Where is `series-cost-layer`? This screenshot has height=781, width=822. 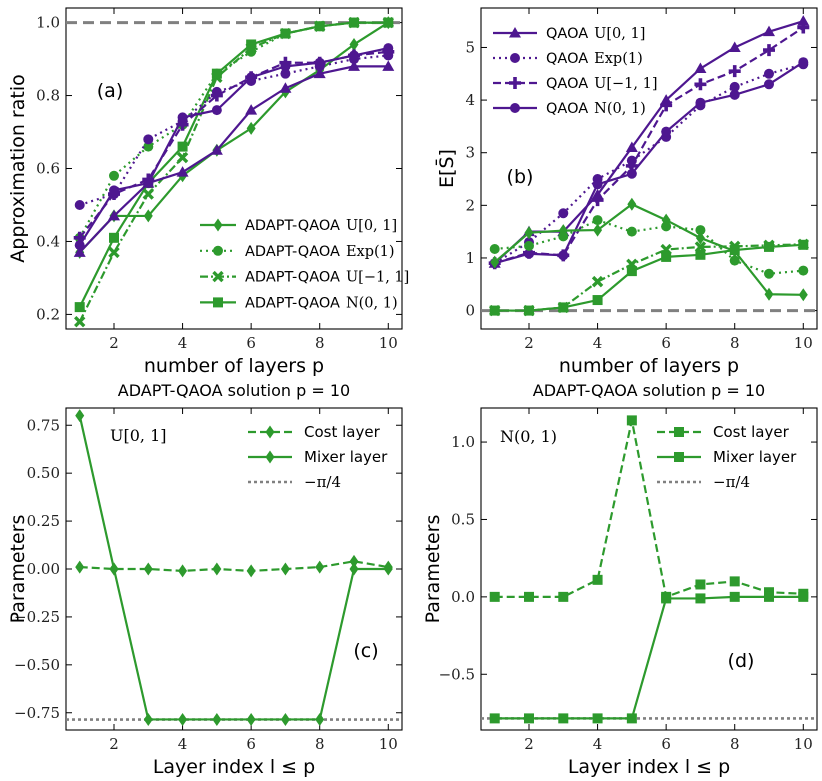 series-cost-layer is located at coordinates (234, 566).